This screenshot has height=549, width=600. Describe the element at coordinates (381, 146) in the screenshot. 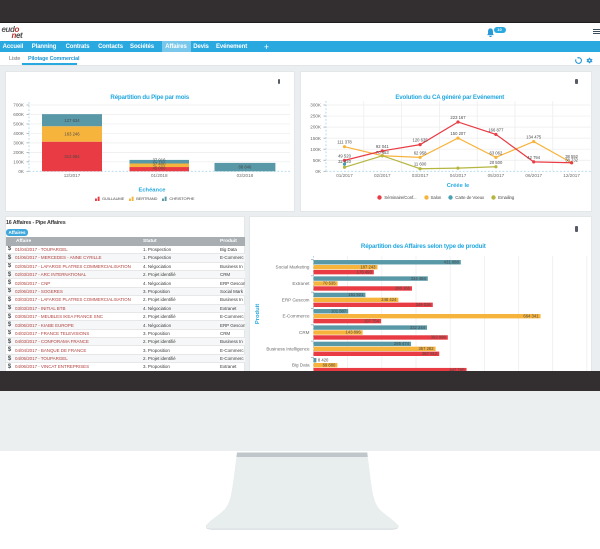

I see `svg-text: 92 041` at that location.